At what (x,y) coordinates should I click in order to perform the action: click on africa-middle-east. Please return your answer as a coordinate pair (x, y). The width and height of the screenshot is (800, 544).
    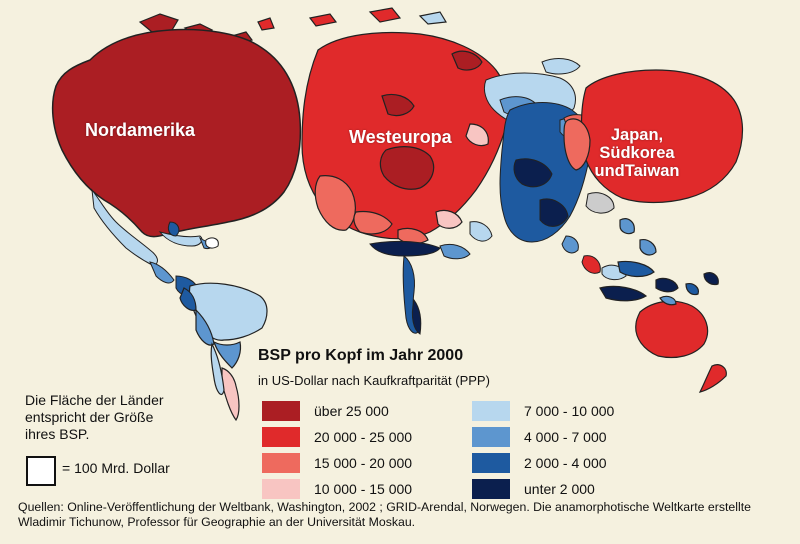
    Looking at the image, I should click on (431, 278).